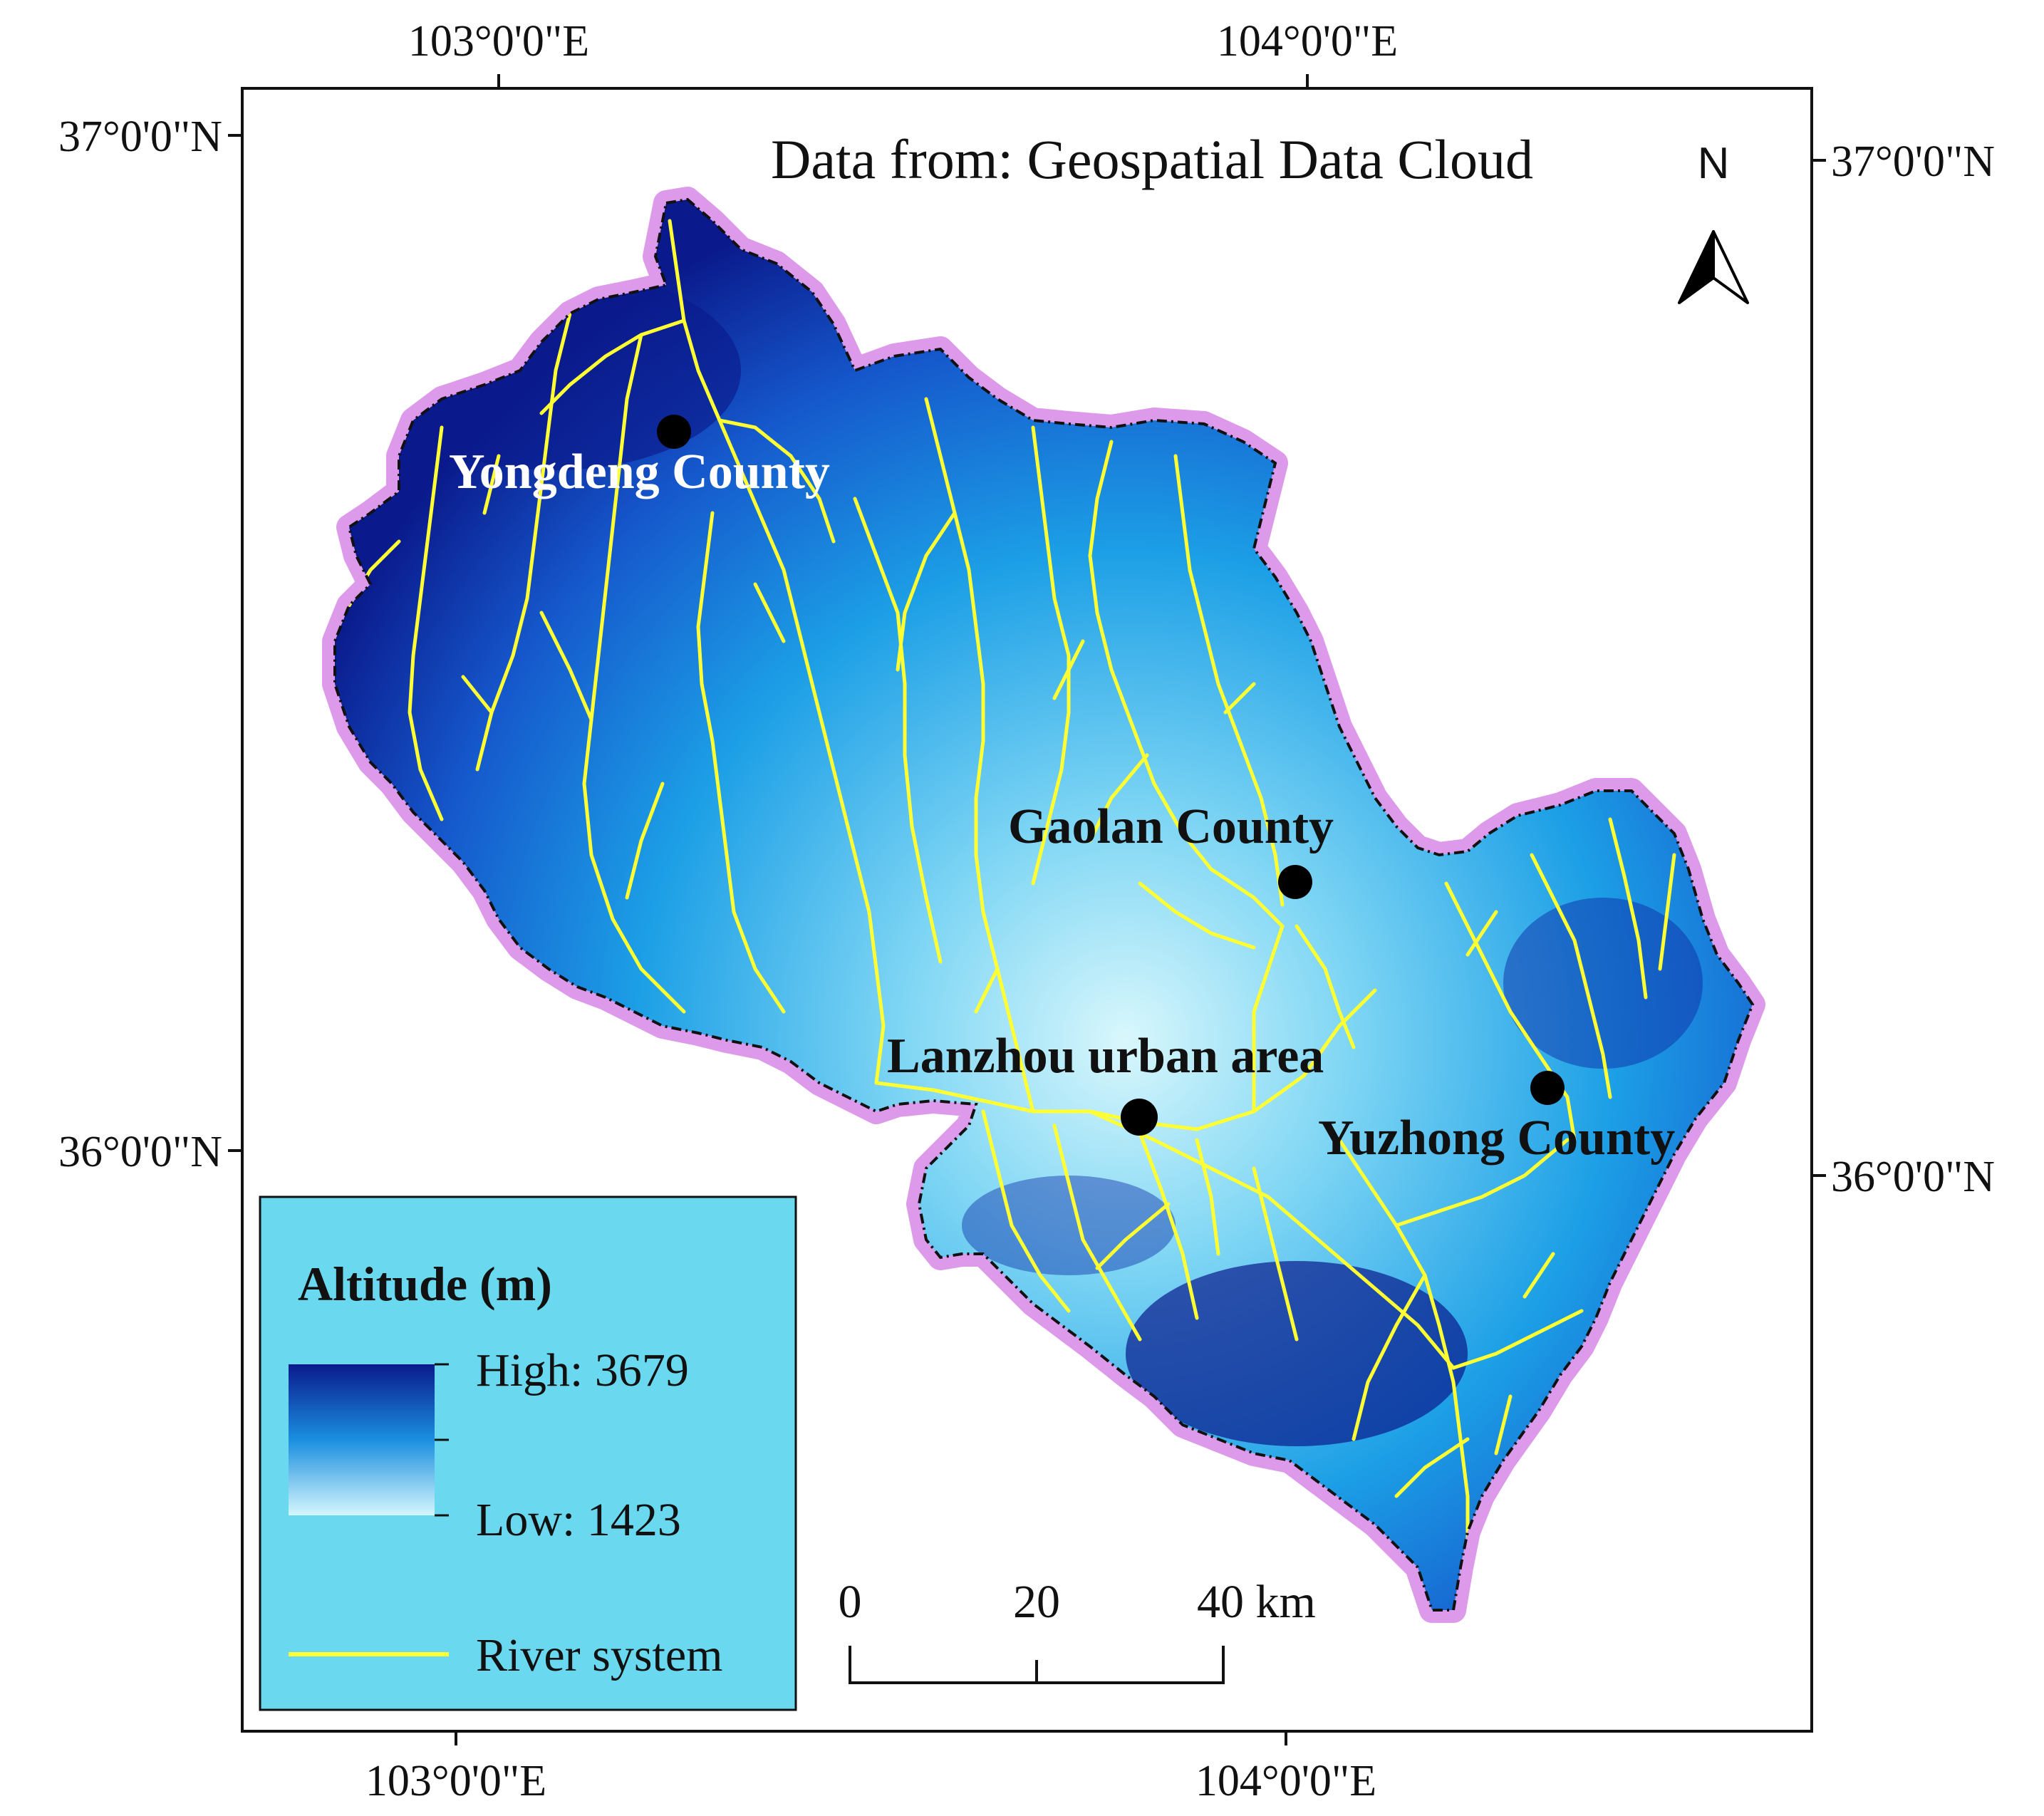 Image resolution: width=2044 pixels, height=1816 pixels. What do you see at coordinates (582, 1370) in the screenshot?
I see `legend-high-label: High: 3679` at bounding box center [582, 1370].